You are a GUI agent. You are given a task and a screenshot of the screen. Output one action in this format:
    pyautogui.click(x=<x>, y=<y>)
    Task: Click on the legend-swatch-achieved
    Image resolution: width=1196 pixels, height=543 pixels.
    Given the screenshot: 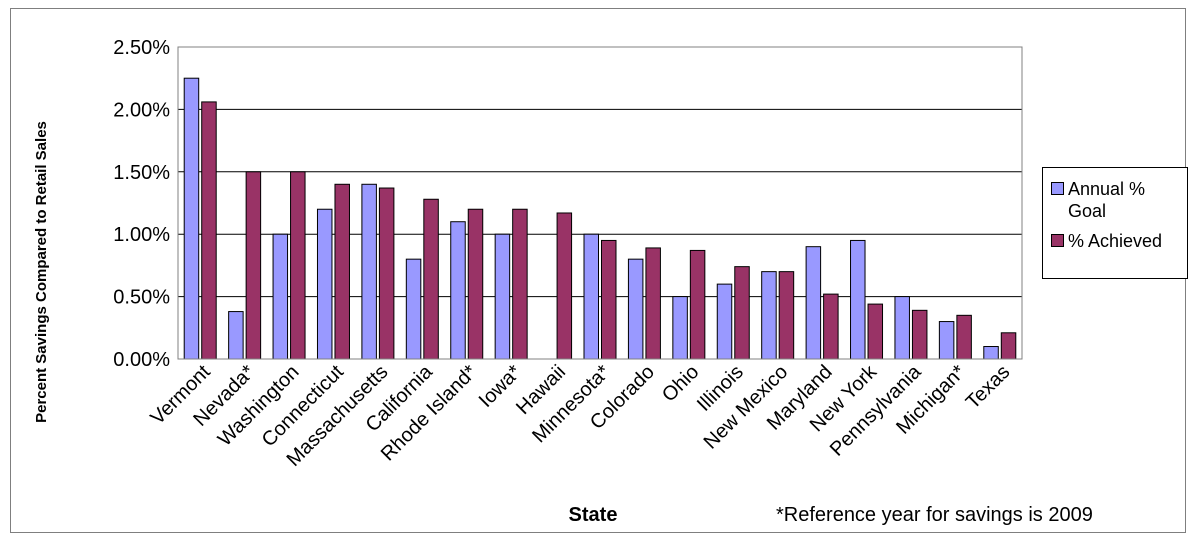 What is the action you would take?
    pyautogui.click(x=1057, y=240)
    